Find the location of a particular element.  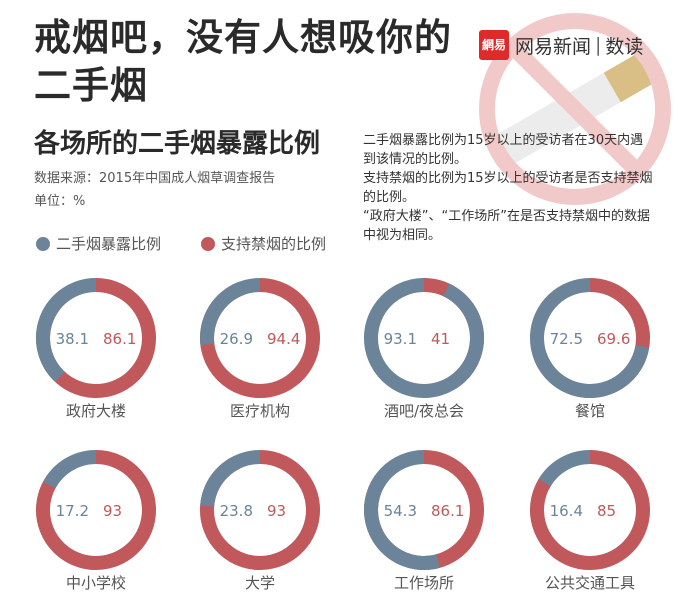

donut-1: 26.9 94.4 医疗机构 is located at coordinates (260, 349).